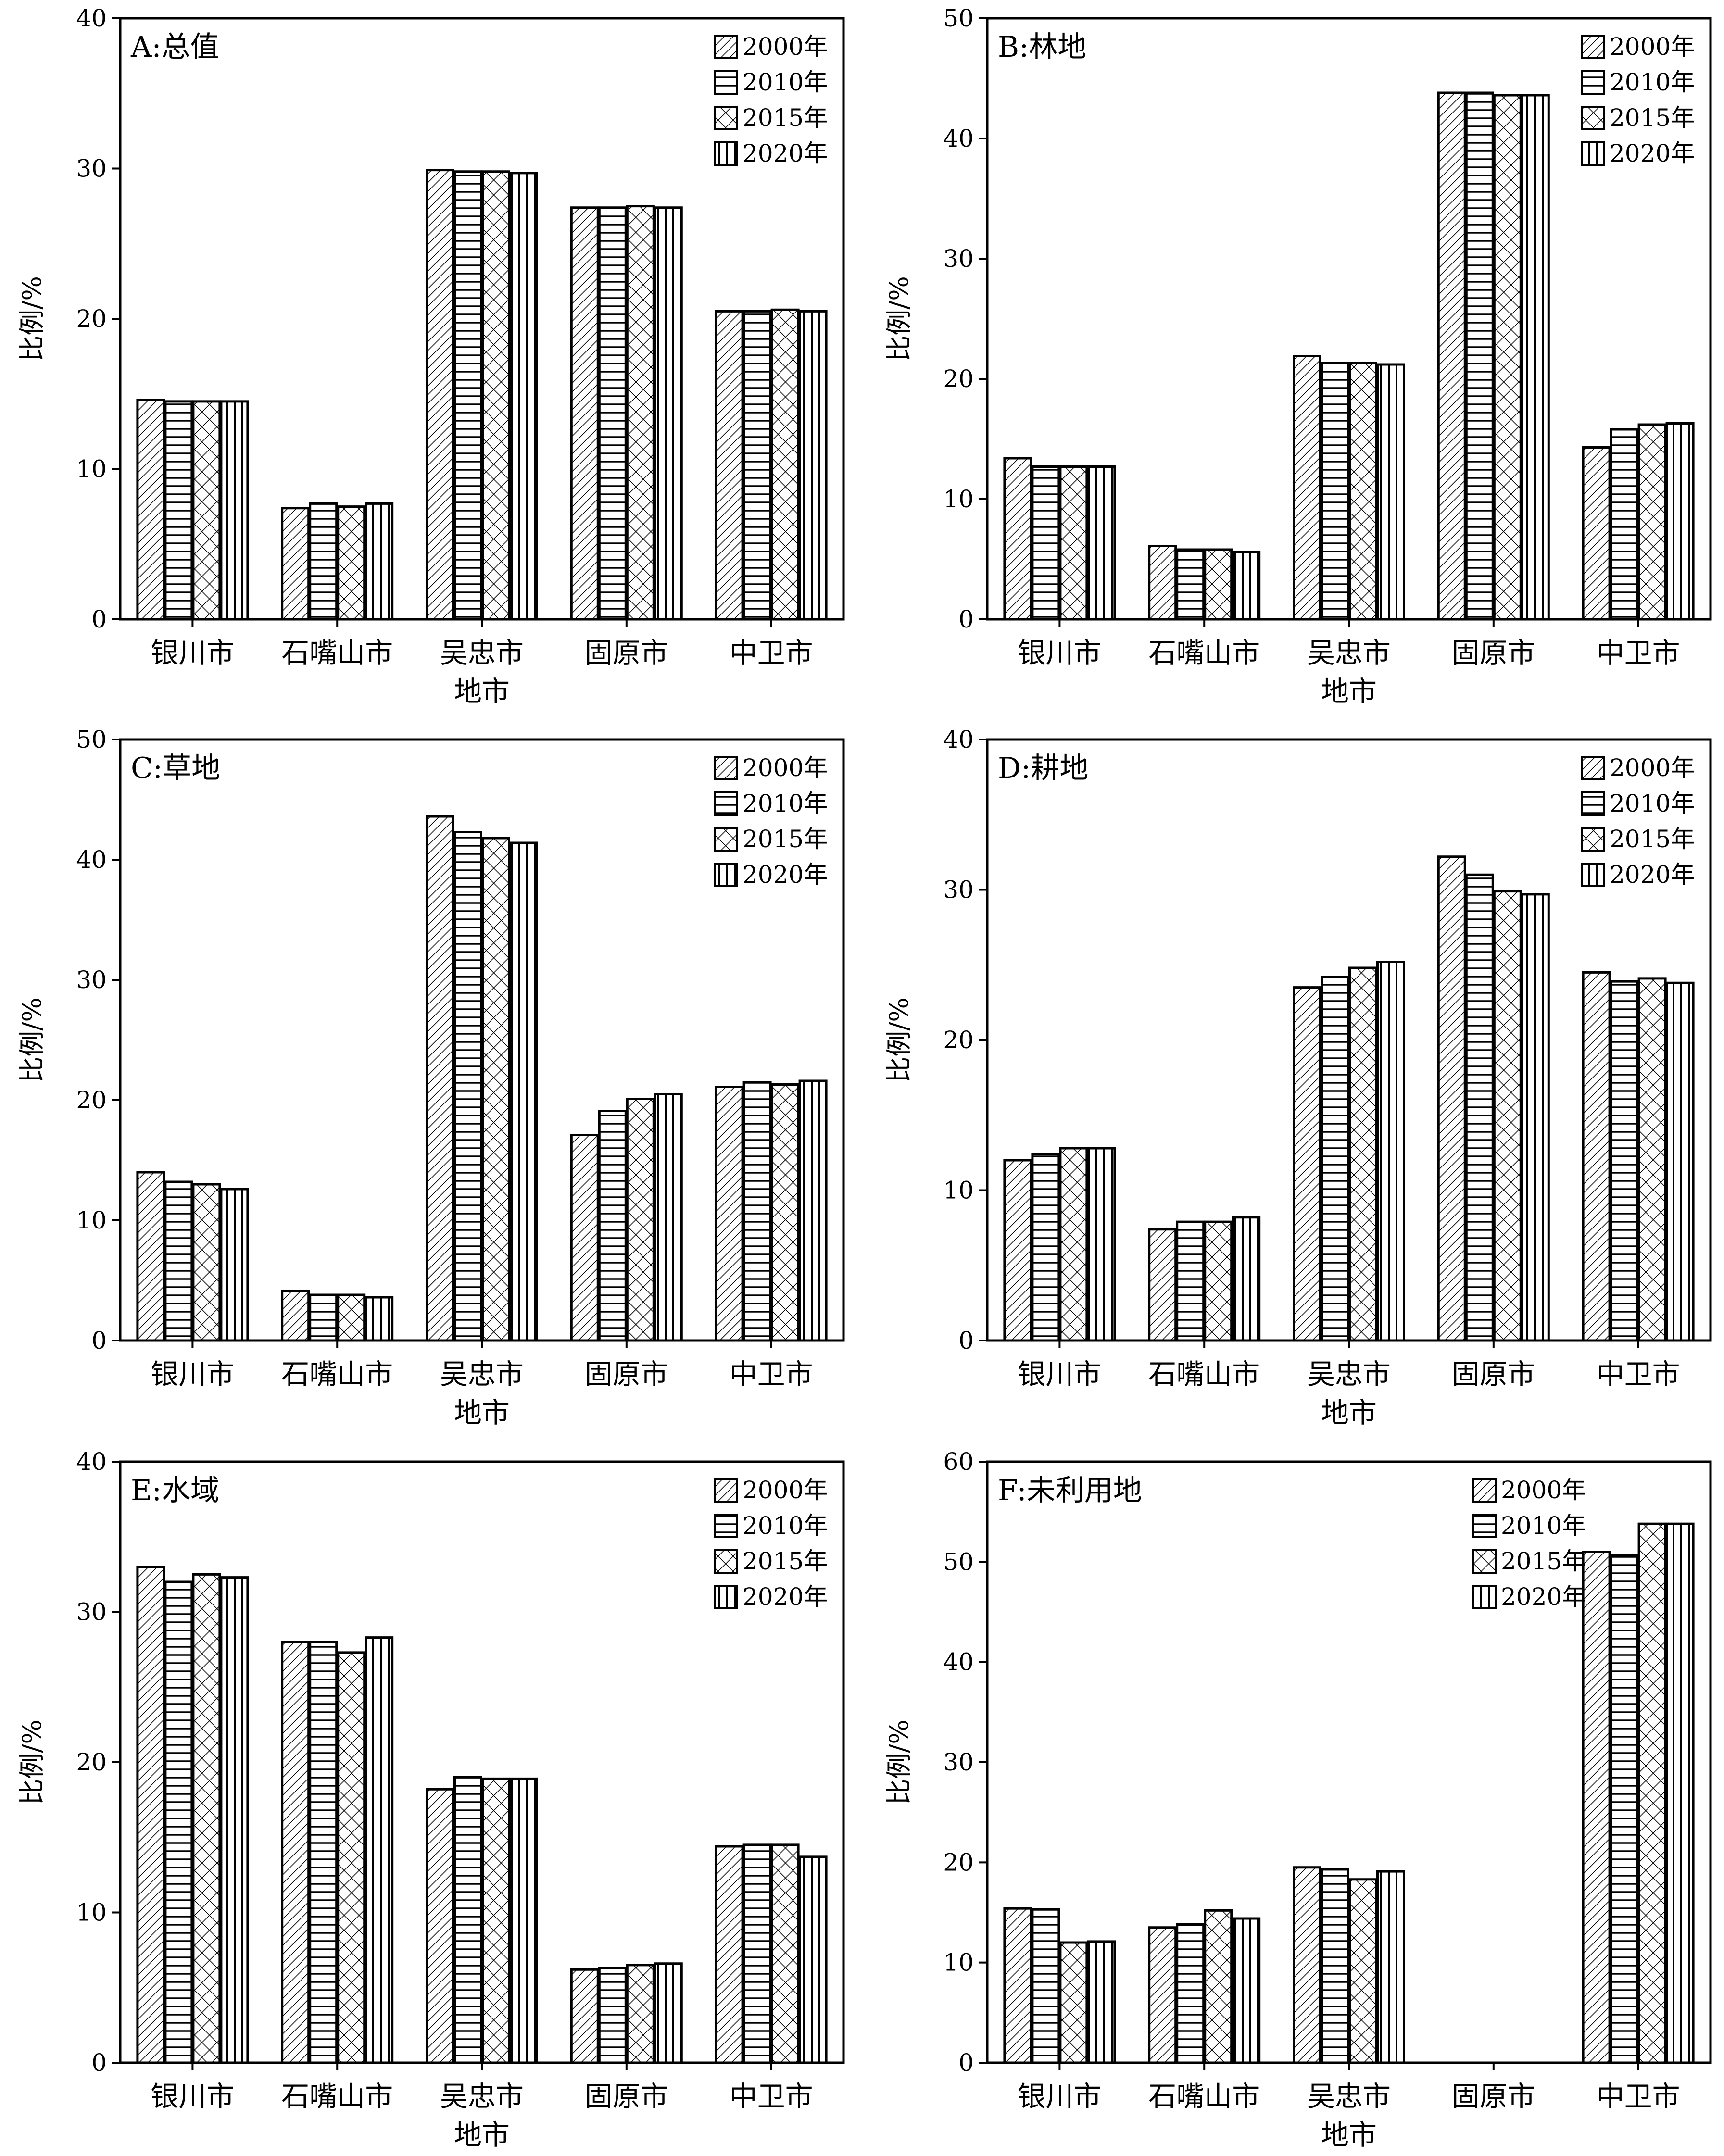 The width and height of the screenshot is (1724, 2156). I want to click on panel-title: B:林地, so click(1042, 47).